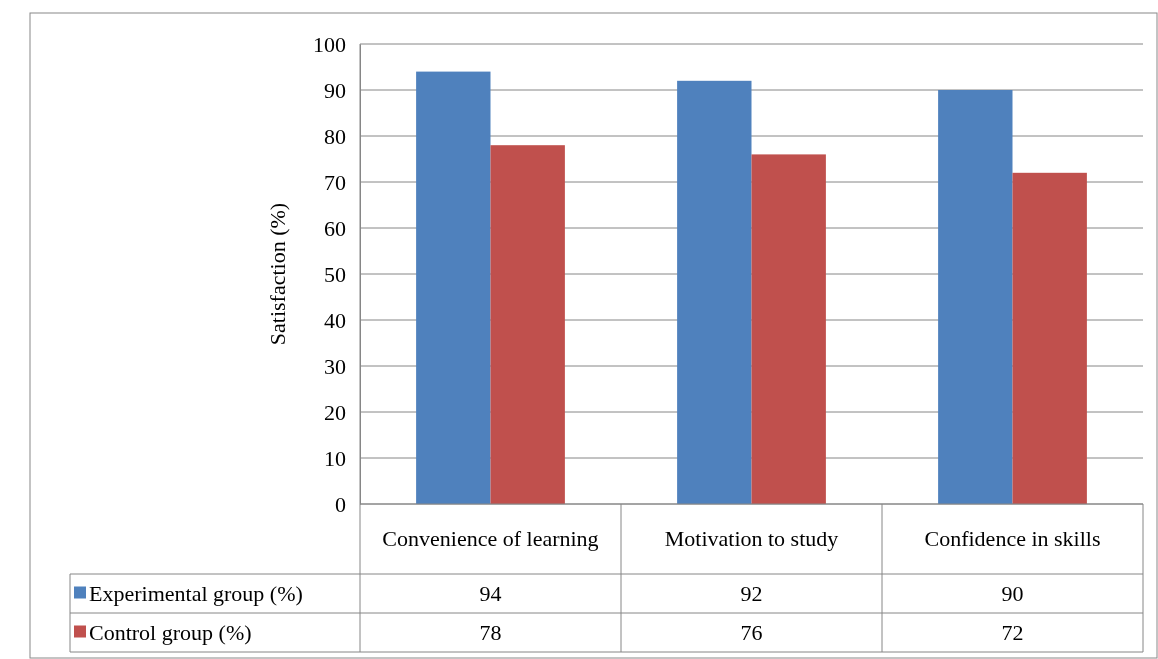  What do you see at coordinates (1012, 593) in the screenshot?
I see `data-label: 90` at bounding box center [1012, 593].